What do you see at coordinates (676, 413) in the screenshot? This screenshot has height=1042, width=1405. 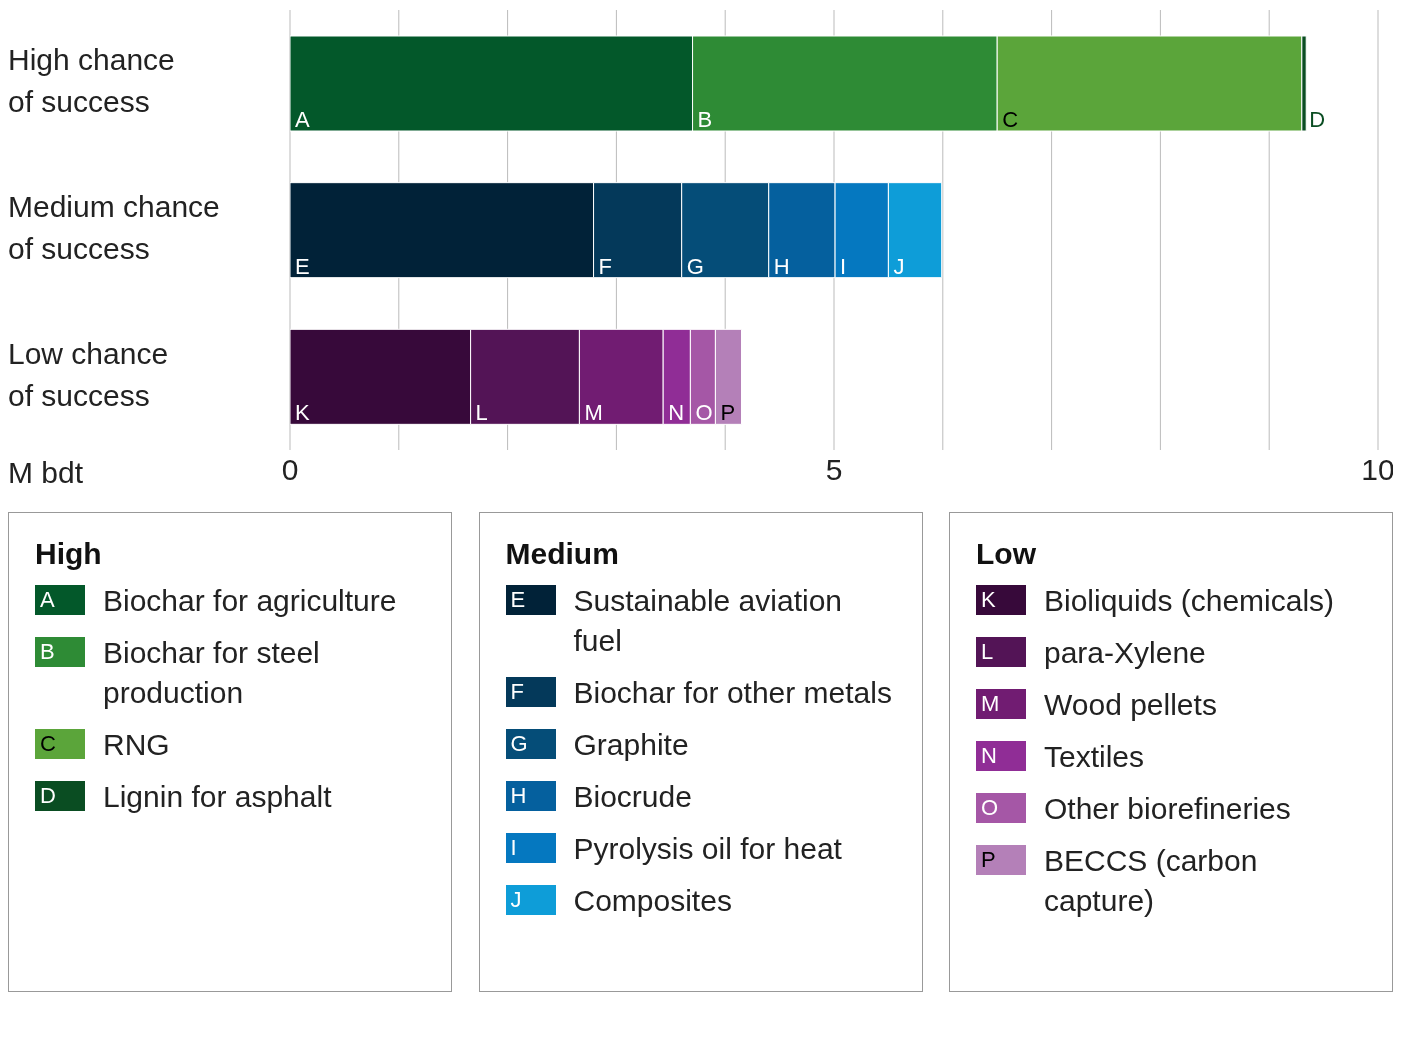 I see `data-label: N` at bounding box center [676, 413].